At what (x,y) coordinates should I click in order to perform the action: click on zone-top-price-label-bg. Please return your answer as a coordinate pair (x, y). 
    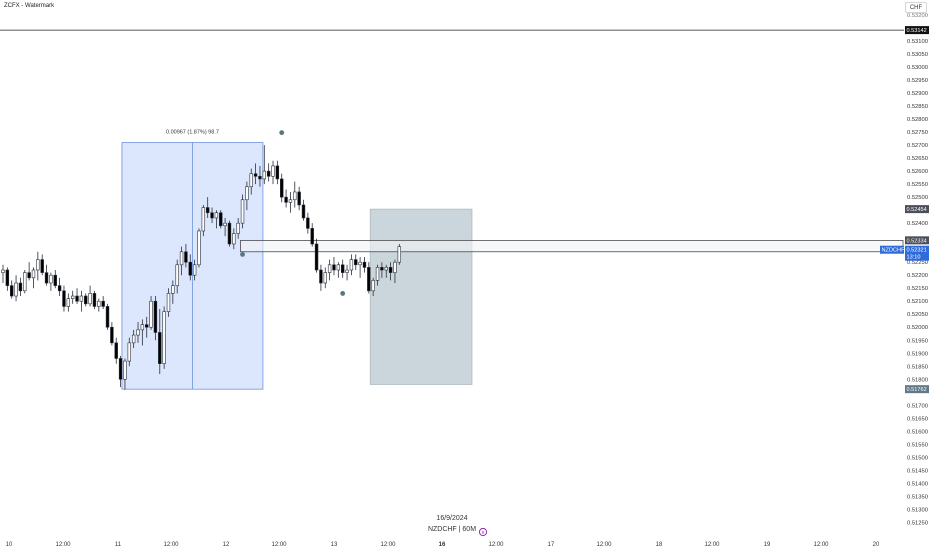
    Looking at the image, I should click on (917, 240).